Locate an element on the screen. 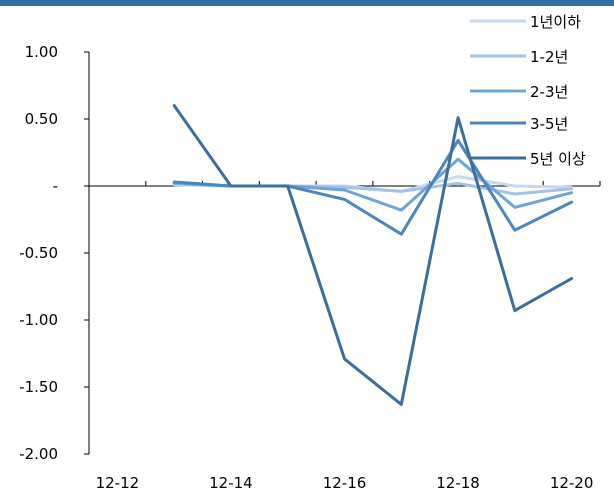  legend-label: 1-2년 is located at coordinates (549, 57).